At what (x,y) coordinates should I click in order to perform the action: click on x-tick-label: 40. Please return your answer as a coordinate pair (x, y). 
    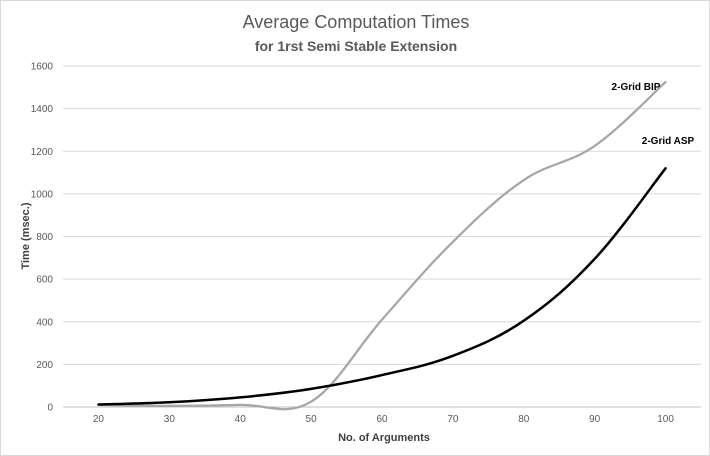
    Looking at the image, I should click on (241, 419).